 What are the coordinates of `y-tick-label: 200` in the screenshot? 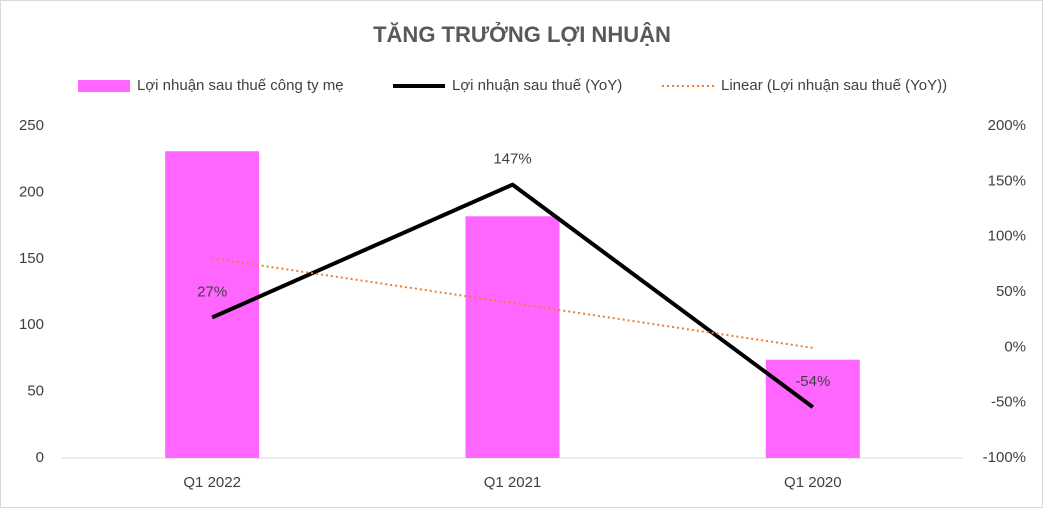 It's located at (31, 191).